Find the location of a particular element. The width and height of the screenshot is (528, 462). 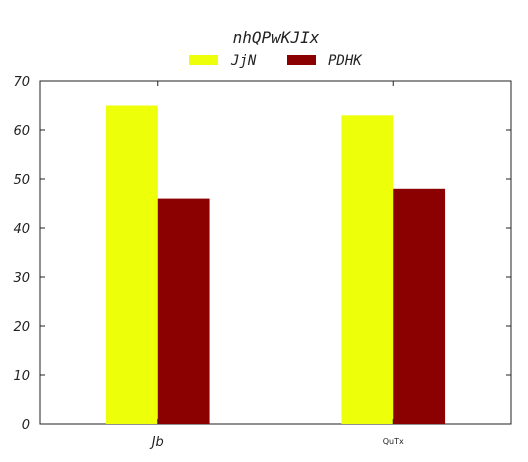

bar-JjN-QuTx is located at coordinates (367, 270).